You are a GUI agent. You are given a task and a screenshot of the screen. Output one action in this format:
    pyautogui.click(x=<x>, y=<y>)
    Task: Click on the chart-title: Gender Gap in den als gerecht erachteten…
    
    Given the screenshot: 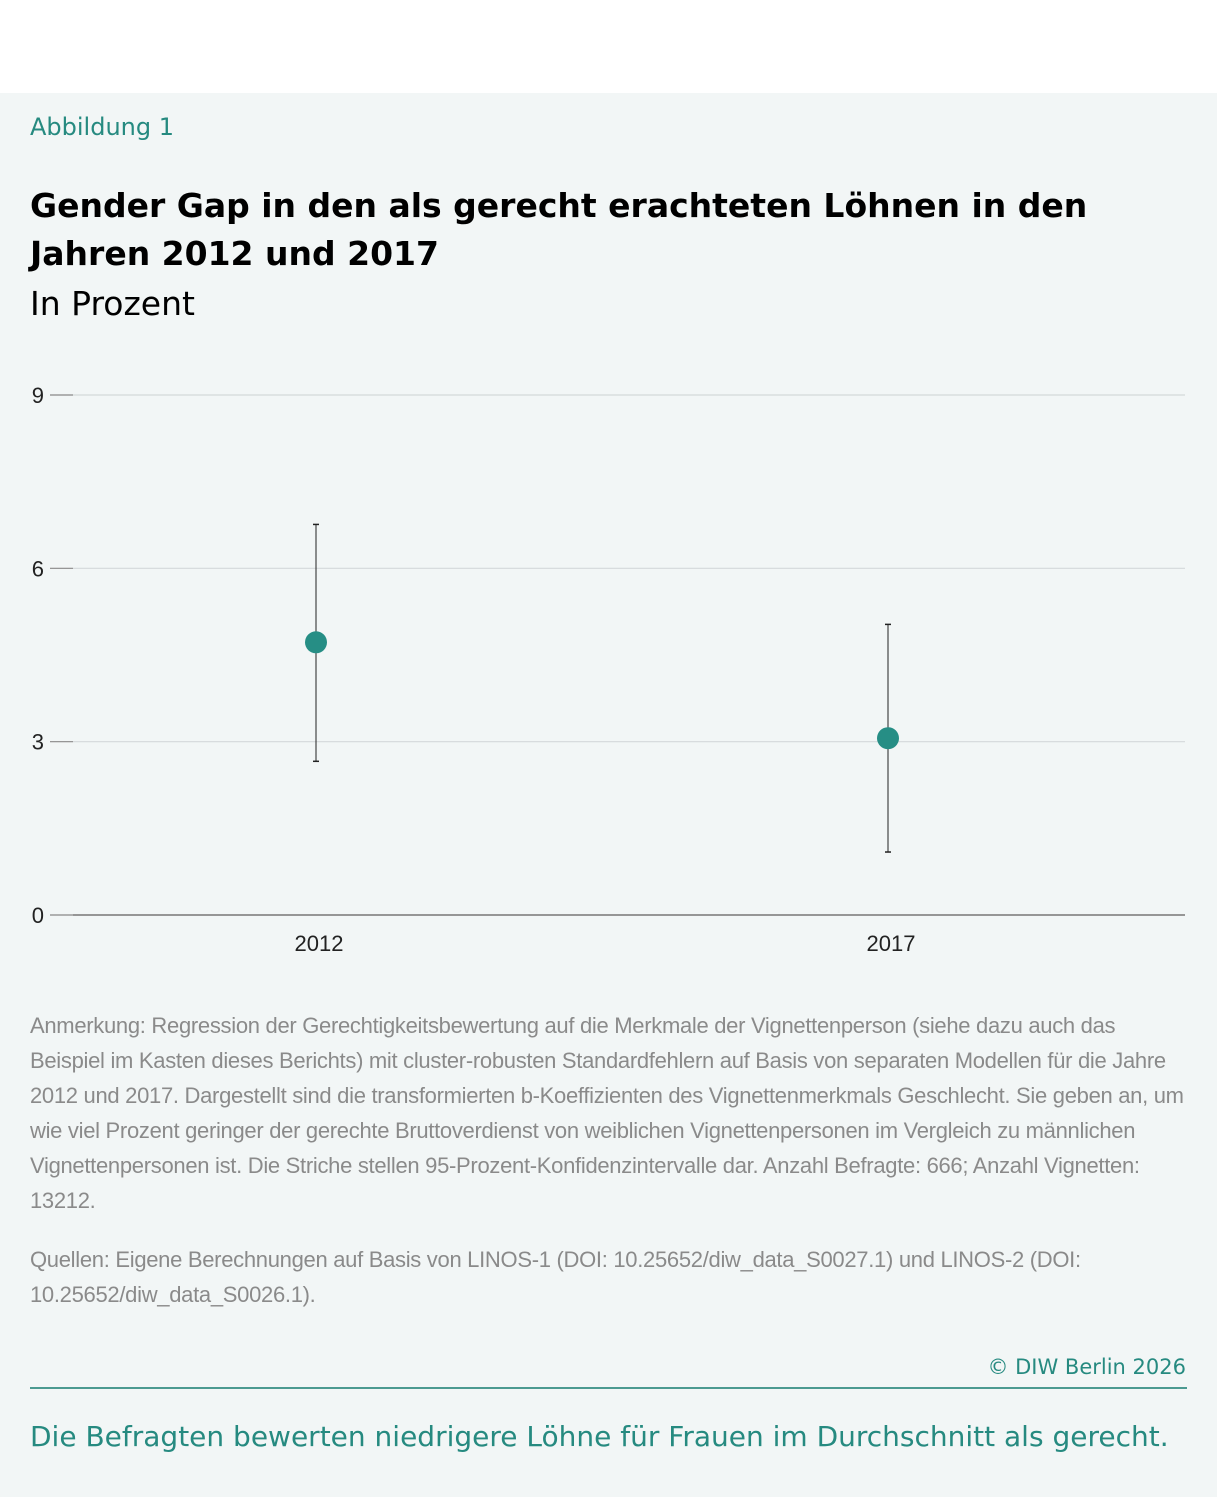 What is the action you would take?
    pyautogui.click(x=559, y=229)
    